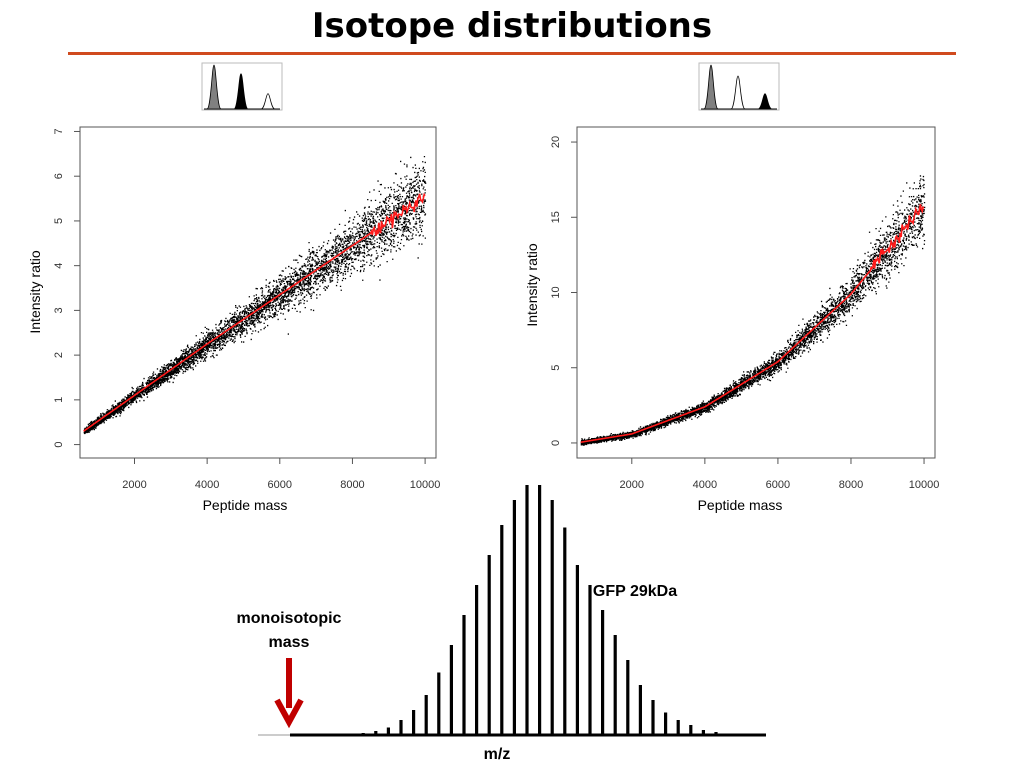  I want to click on y-tick: 10, so click(563, 292).